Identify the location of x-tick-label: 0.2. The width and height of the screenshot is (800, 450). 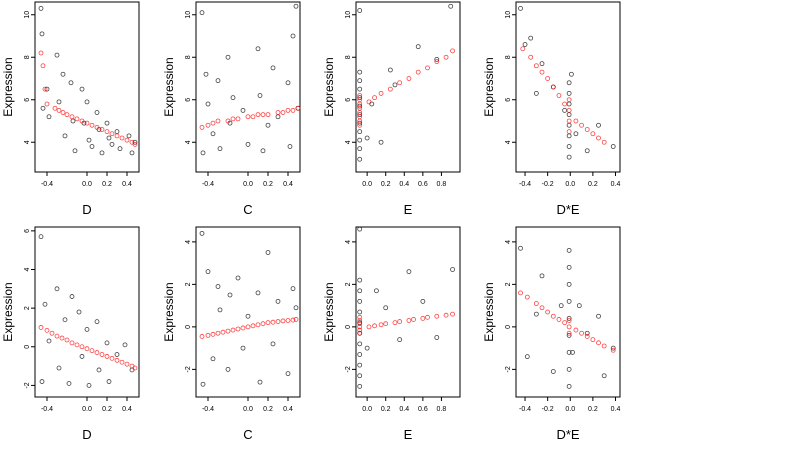
(593, 184).